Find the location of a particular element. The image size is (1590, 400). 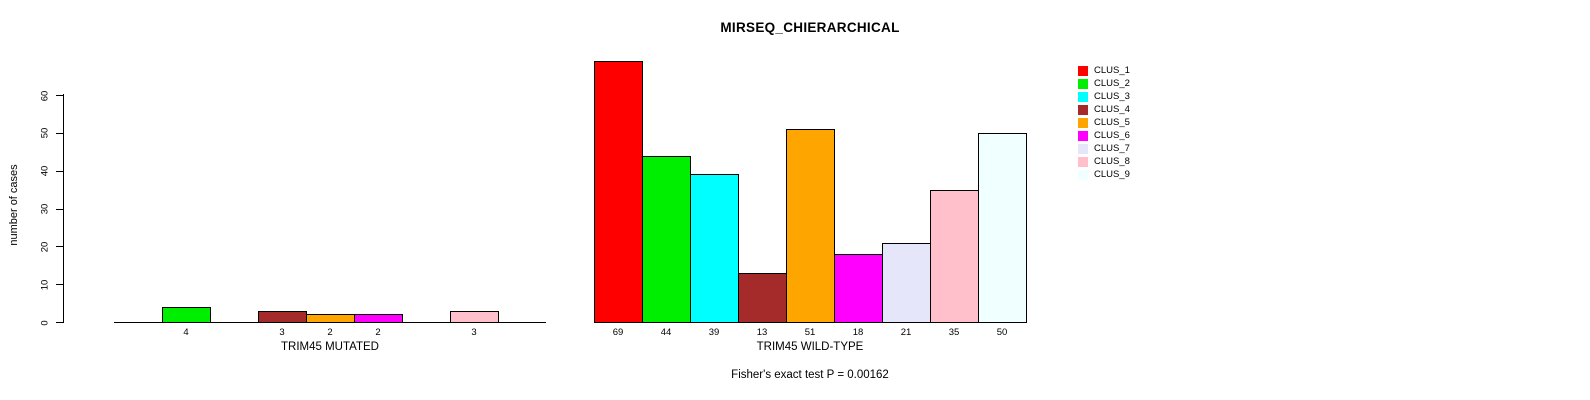

bar-value-label: 18 is located at coordinates (858, 332).